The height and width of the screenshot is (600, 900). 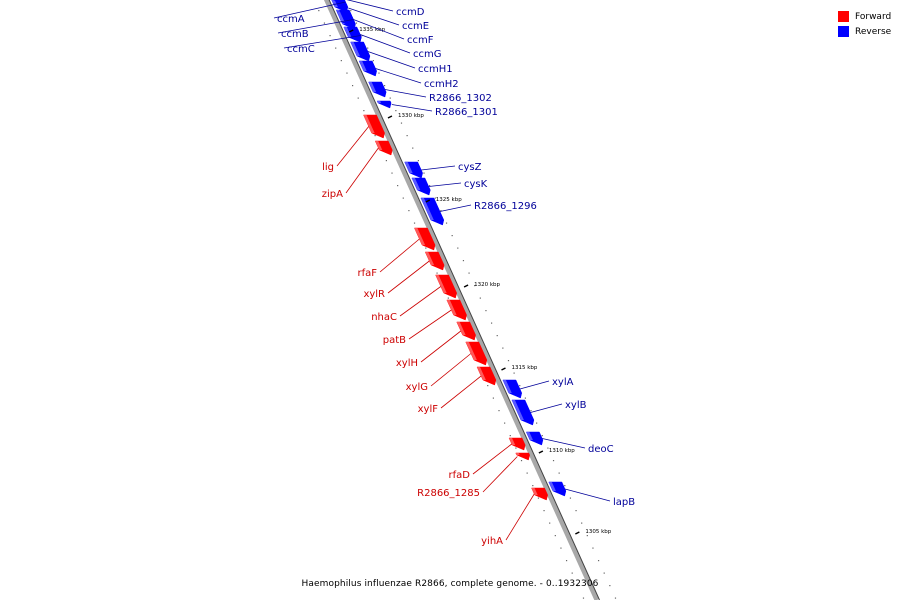 What do you see at coordinates (367, 68) in the screenshot?
I see `gene-block-ccmH2` at bounding box center [367, 68].